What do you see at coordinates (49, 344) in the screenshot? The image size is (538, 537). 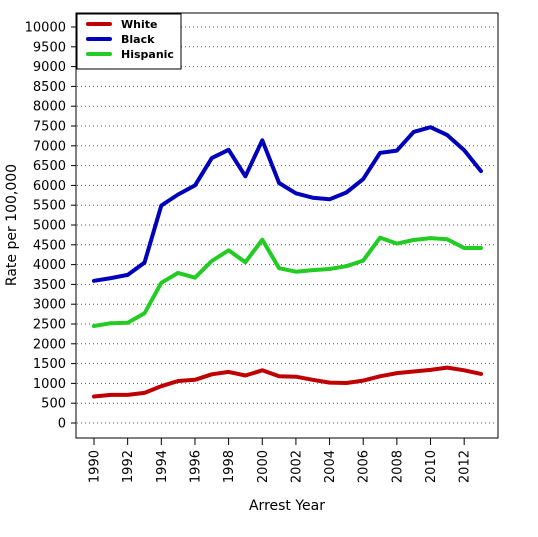 I see `y-tick-label: 2000` at bounding box center [49, 344].